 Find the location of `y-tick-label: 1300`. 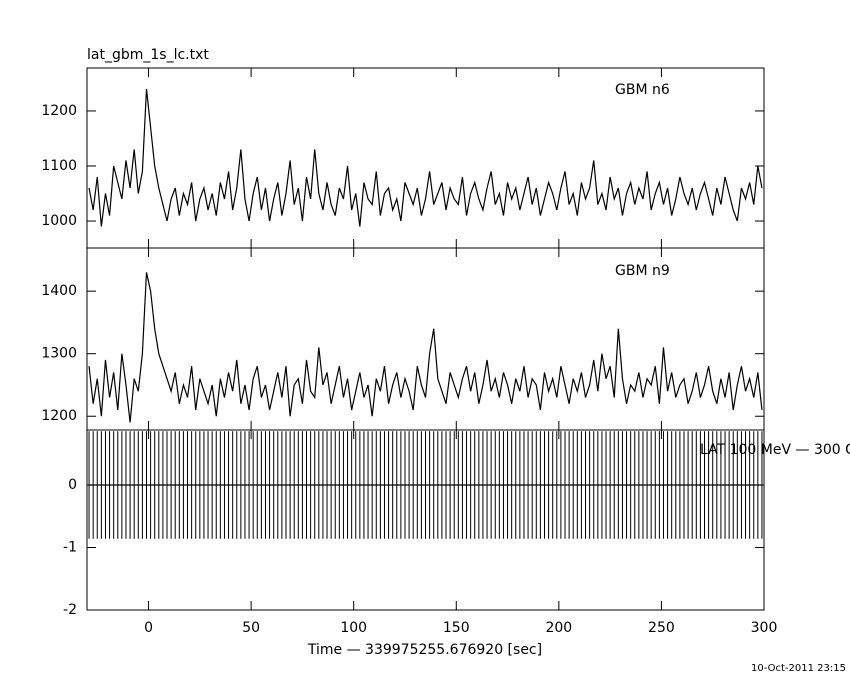

y-tick-label: 1300 is located at coordinates (59, 354).